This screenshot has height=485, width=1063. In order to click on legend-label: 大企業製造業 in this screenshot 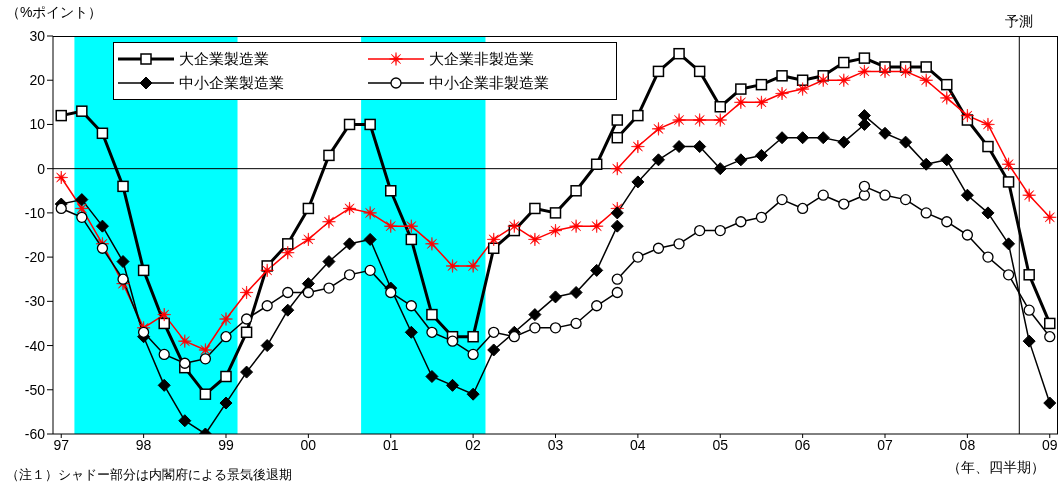, I will do `click(224, 59)`.